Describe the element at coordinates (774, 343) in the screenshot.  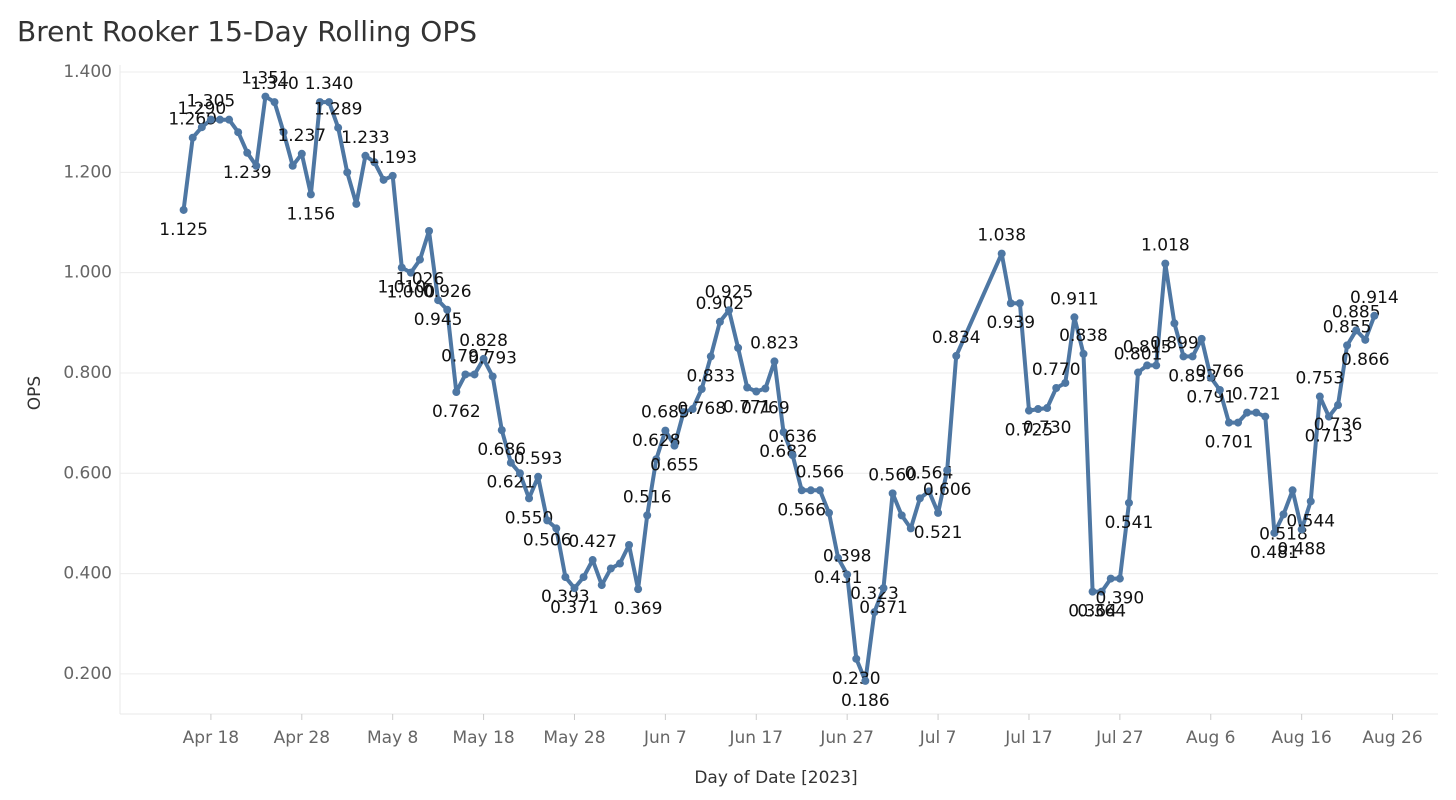
I see `data-label: 0.823` at that location.